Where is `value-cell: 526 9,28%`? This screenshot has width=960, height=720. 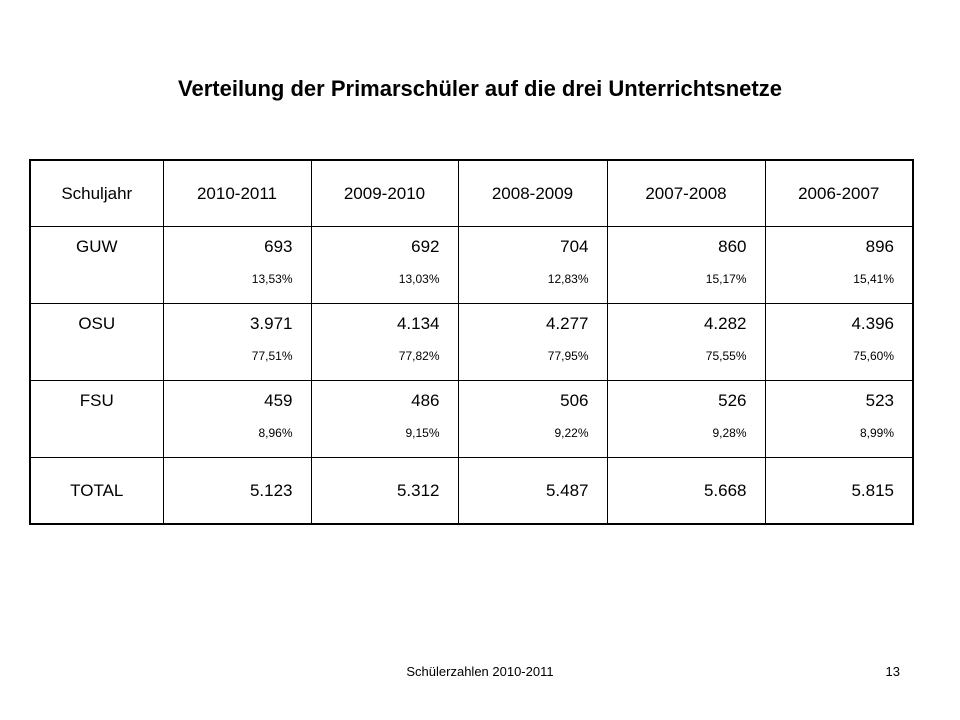
value-cell: 526 9,28% is located at coordinates (686, 419).